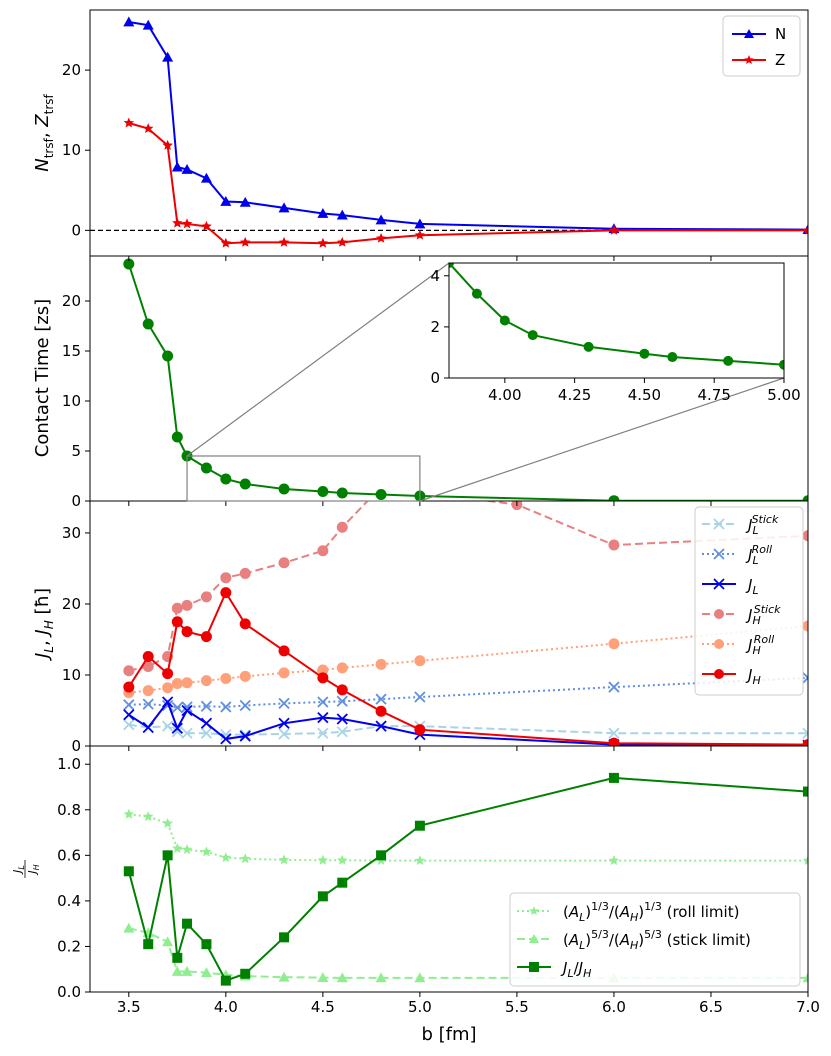 The height and width of the screenshot is (1056, 831). What do you see at coordinates (783, 395) in the screenshot?
I see `inset-xtick-label-4: 5.00` at bounding box center [783, 395].